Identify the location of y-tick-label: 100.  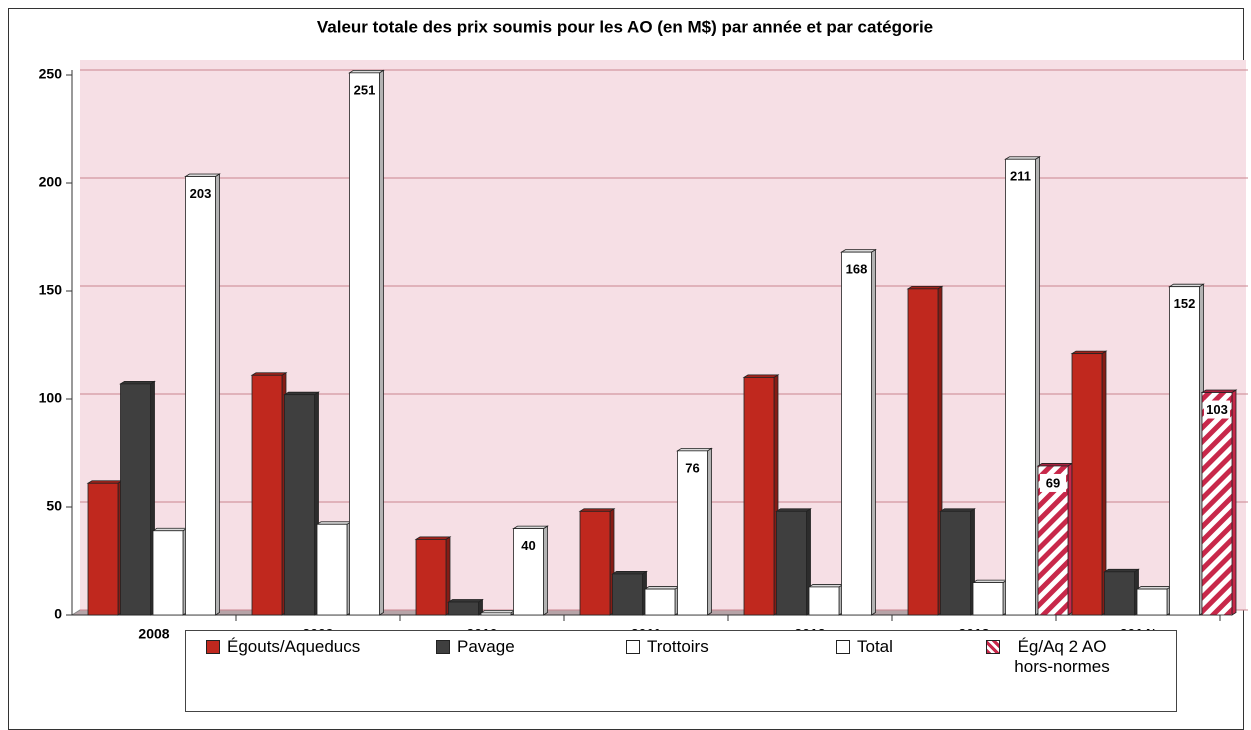
(51, 398).